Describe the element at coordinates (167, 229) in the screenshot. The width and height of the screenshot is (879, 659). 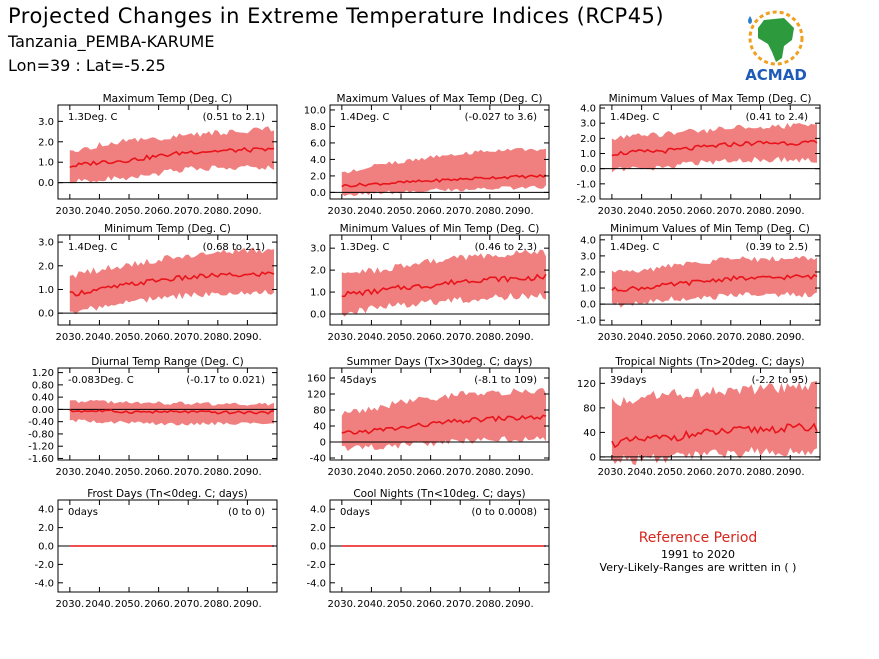
I see `chart-title: Minimum Temp (Deg. C)` at that location.